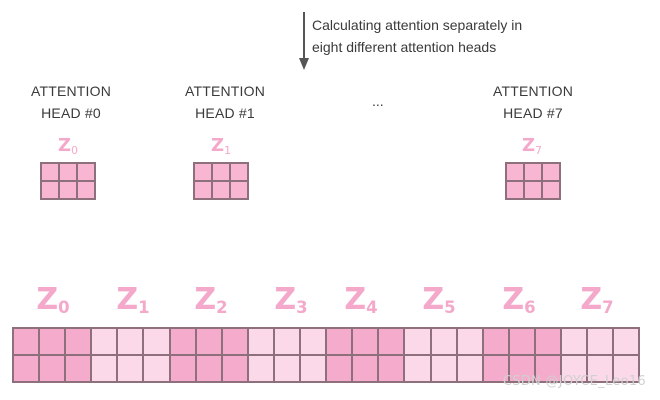 The width and height of the screenshot is (660, 400). I want to click on head-7-title-line2: HEAD #7, so click(533, 113).